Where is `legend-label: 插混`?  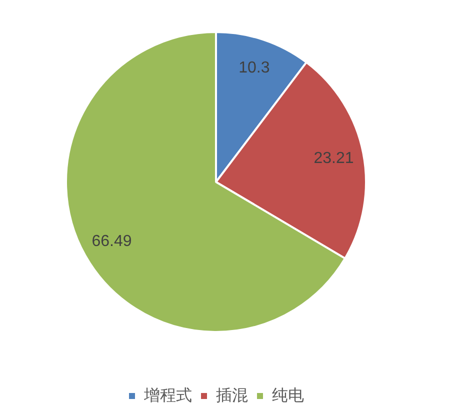
legend-label: 插混 is located at coordinates (232, 395).